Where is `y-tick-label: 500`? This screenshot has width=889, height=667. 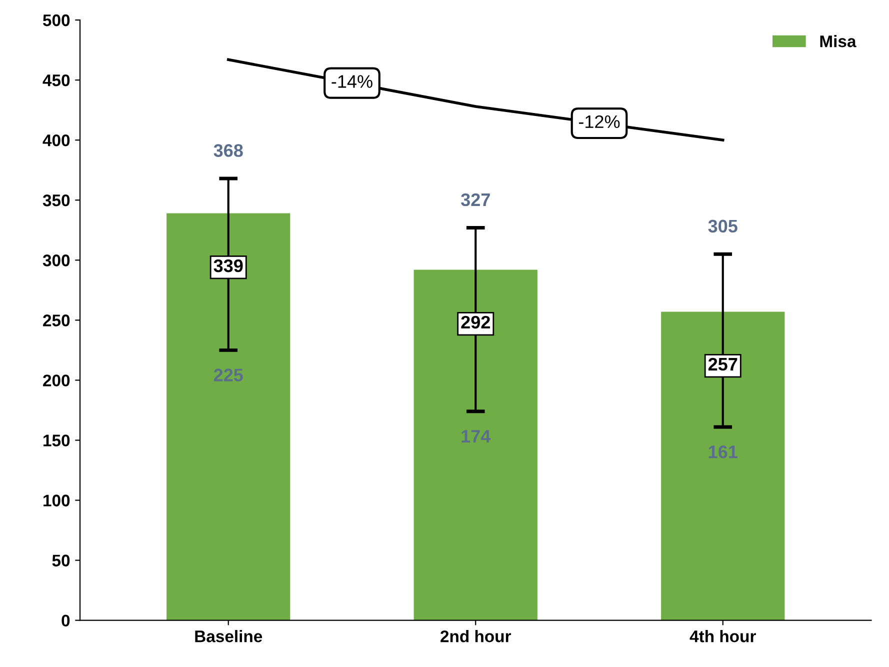
y-tick-label: 500 is located at coordinates (56, 20).